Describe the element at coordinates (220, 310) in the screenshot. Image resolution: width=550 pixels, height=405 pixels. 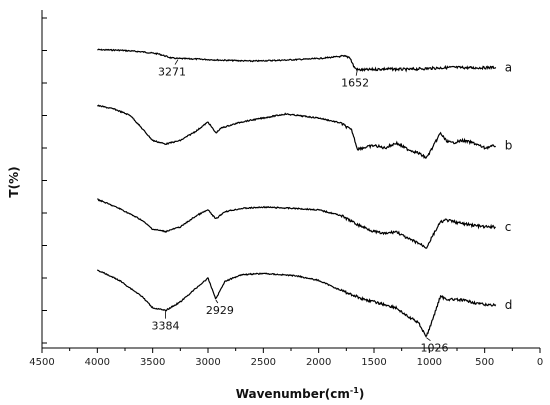
I see `annotation-2929: 2929` at that location.